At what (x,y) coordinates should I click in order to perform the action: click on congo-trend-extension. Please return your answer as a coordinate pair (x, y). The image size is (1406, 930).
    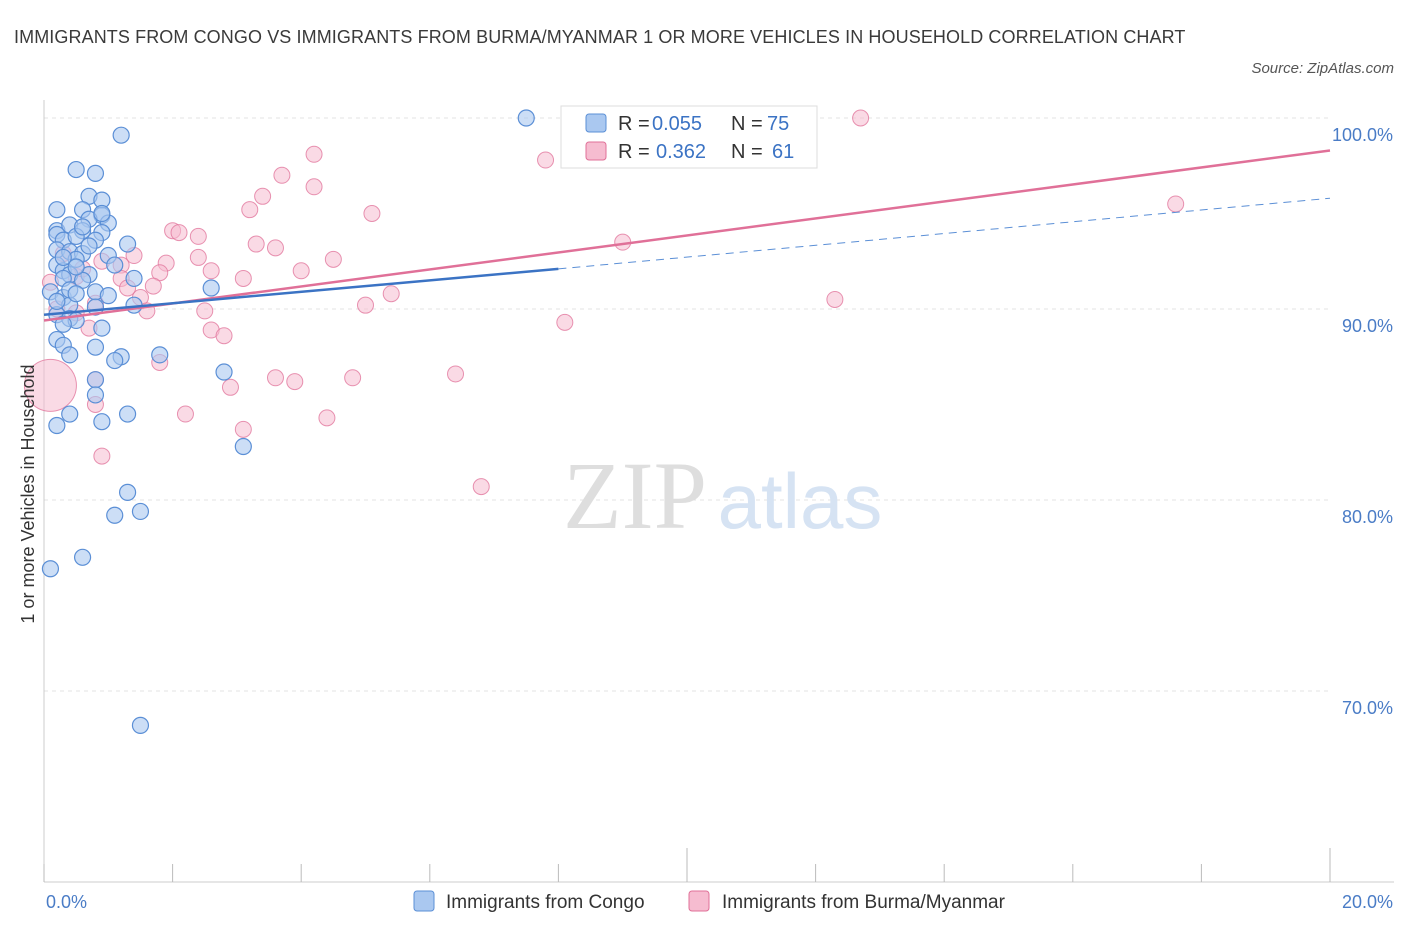
    Looking at the image, I should click on (944, 233).